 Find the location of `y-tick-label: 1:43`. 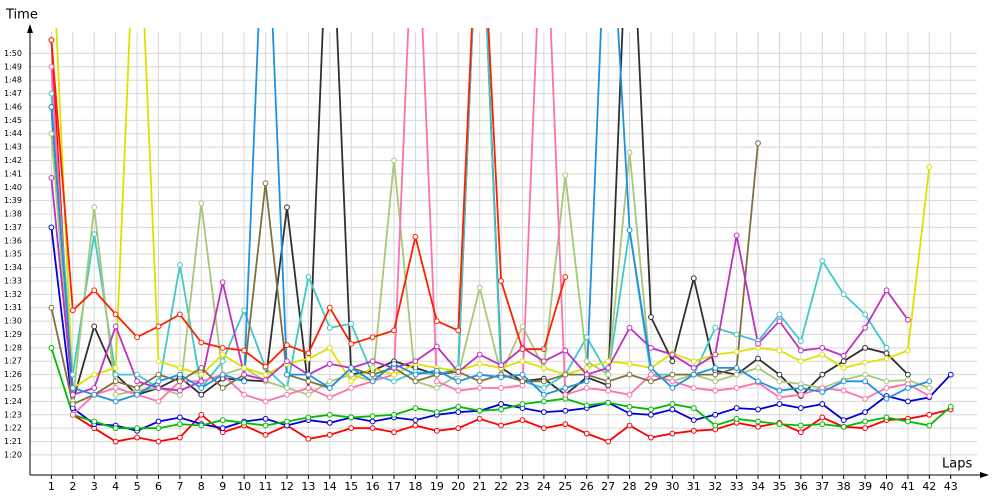

y-tick-label: 1:43 is located at coordinates (13, 147).